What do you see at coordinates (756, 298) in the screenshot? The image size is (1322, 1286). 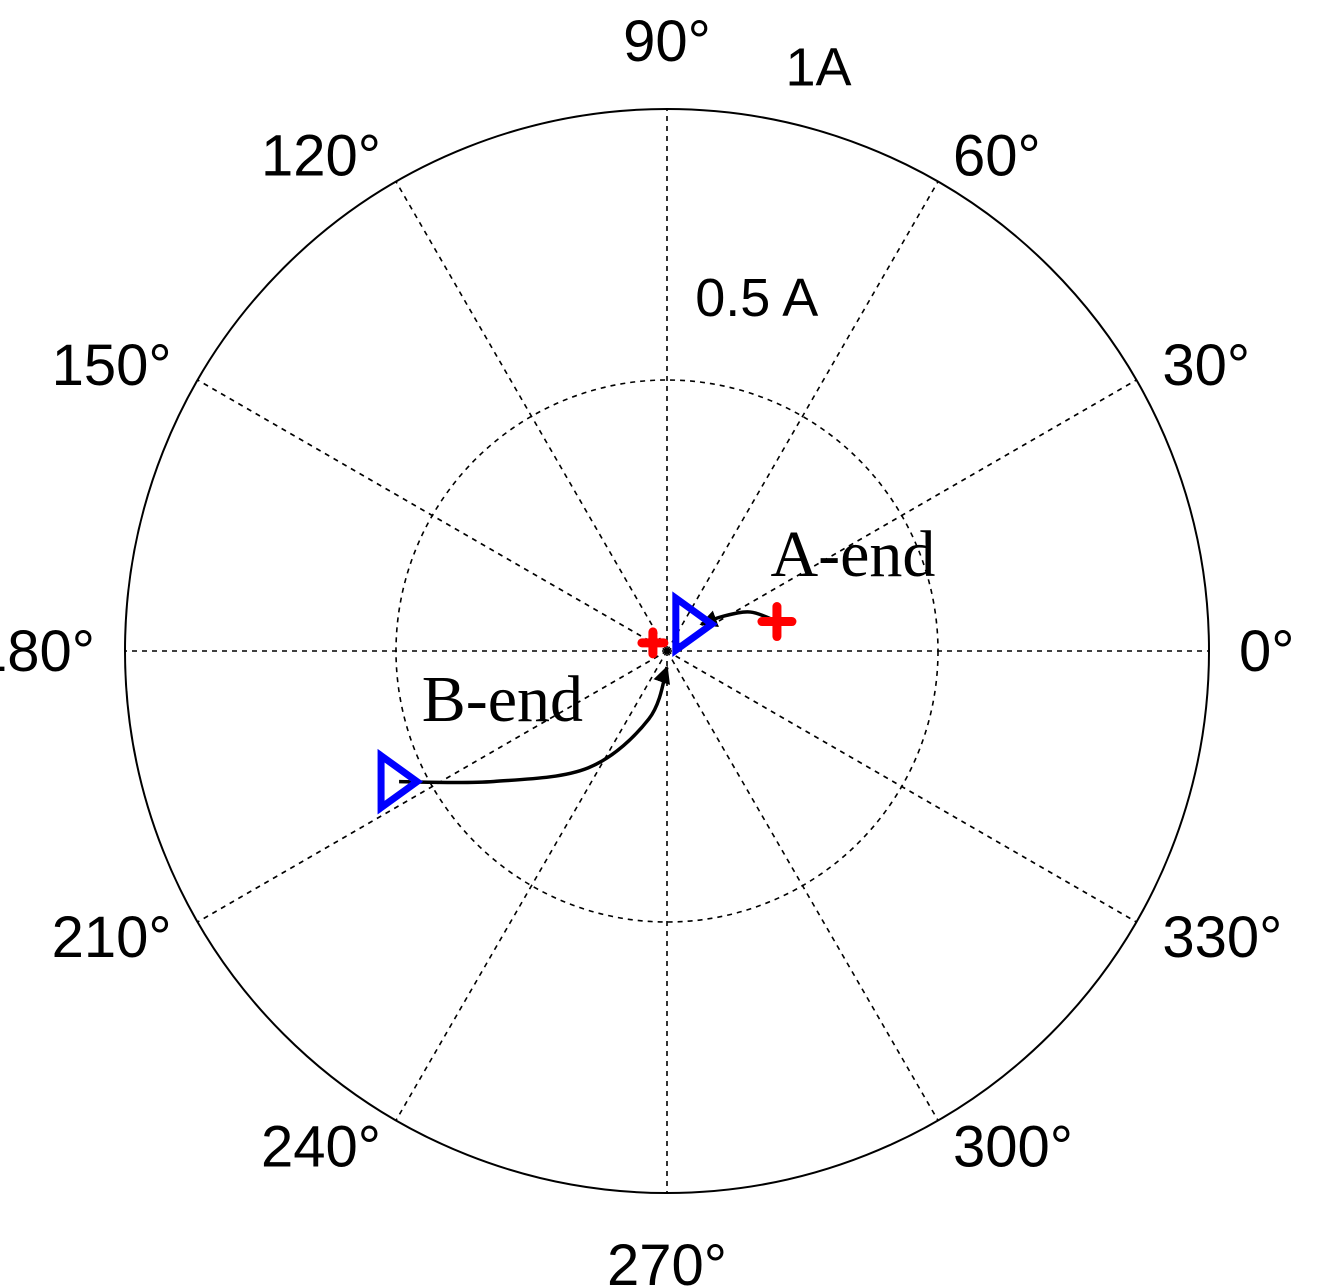 I see `r-tick-label-0.5: 0.5 A` at bounding box center [756, 298].